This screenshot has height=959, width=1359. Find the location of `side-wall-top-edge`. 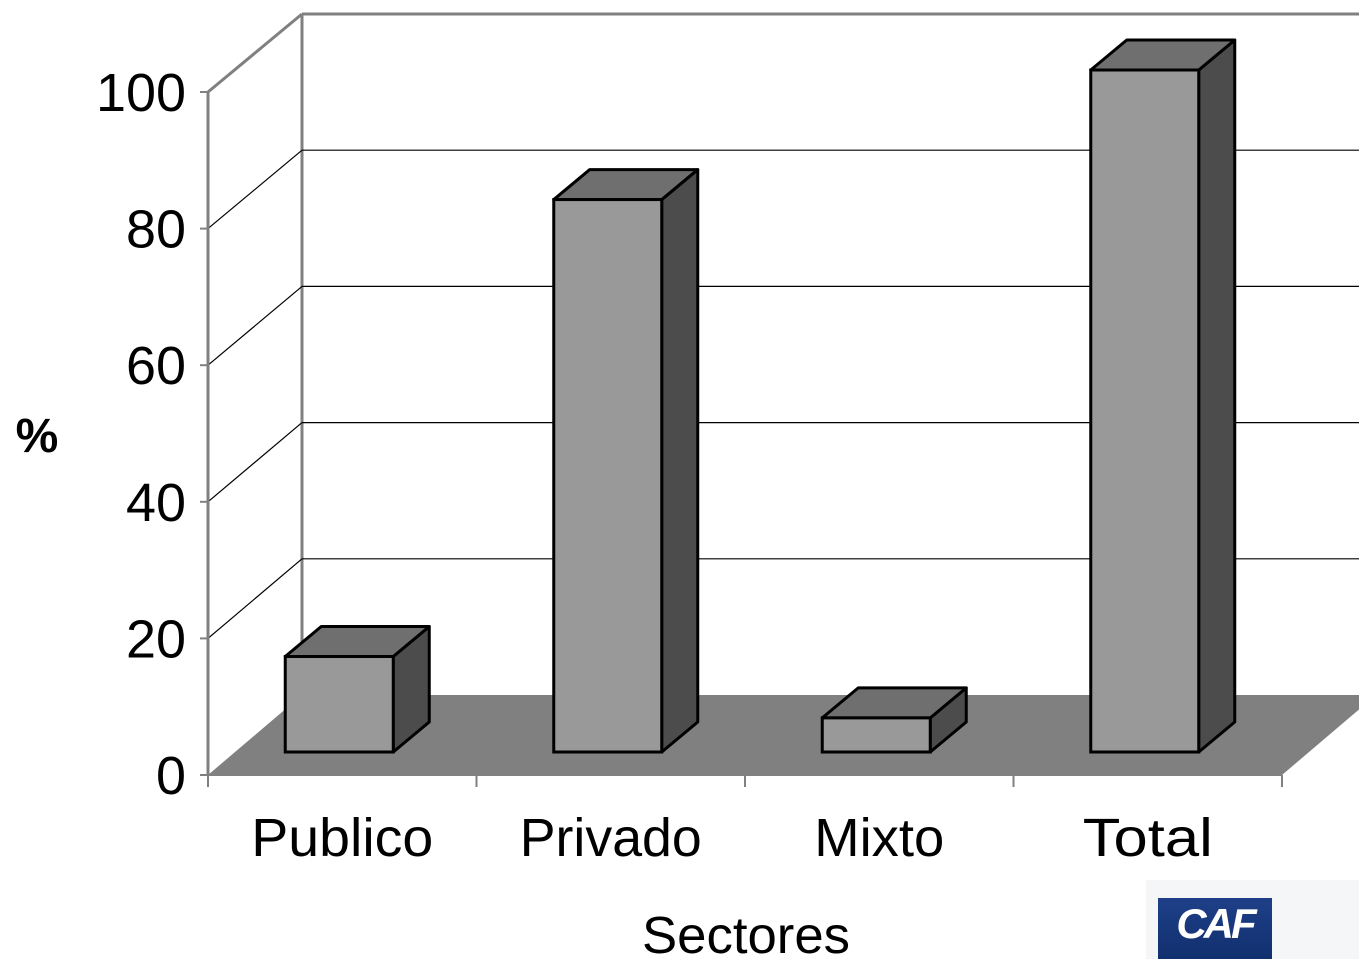

side-wall-top-edge is located at coordinates (255, 53).